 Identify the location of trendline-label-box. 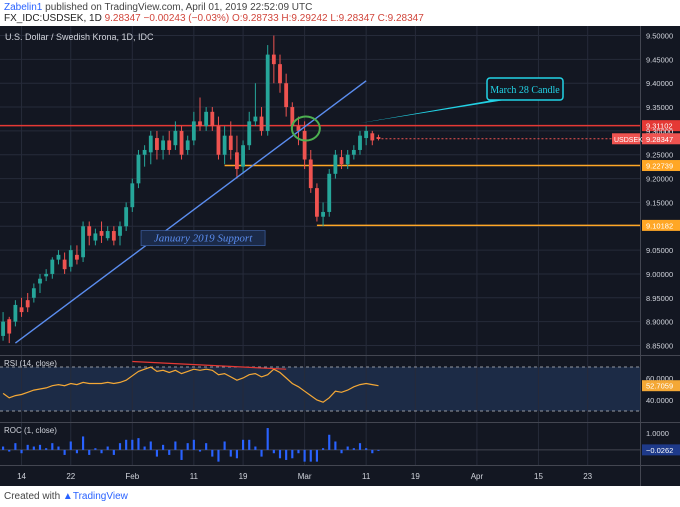
(203, 238).